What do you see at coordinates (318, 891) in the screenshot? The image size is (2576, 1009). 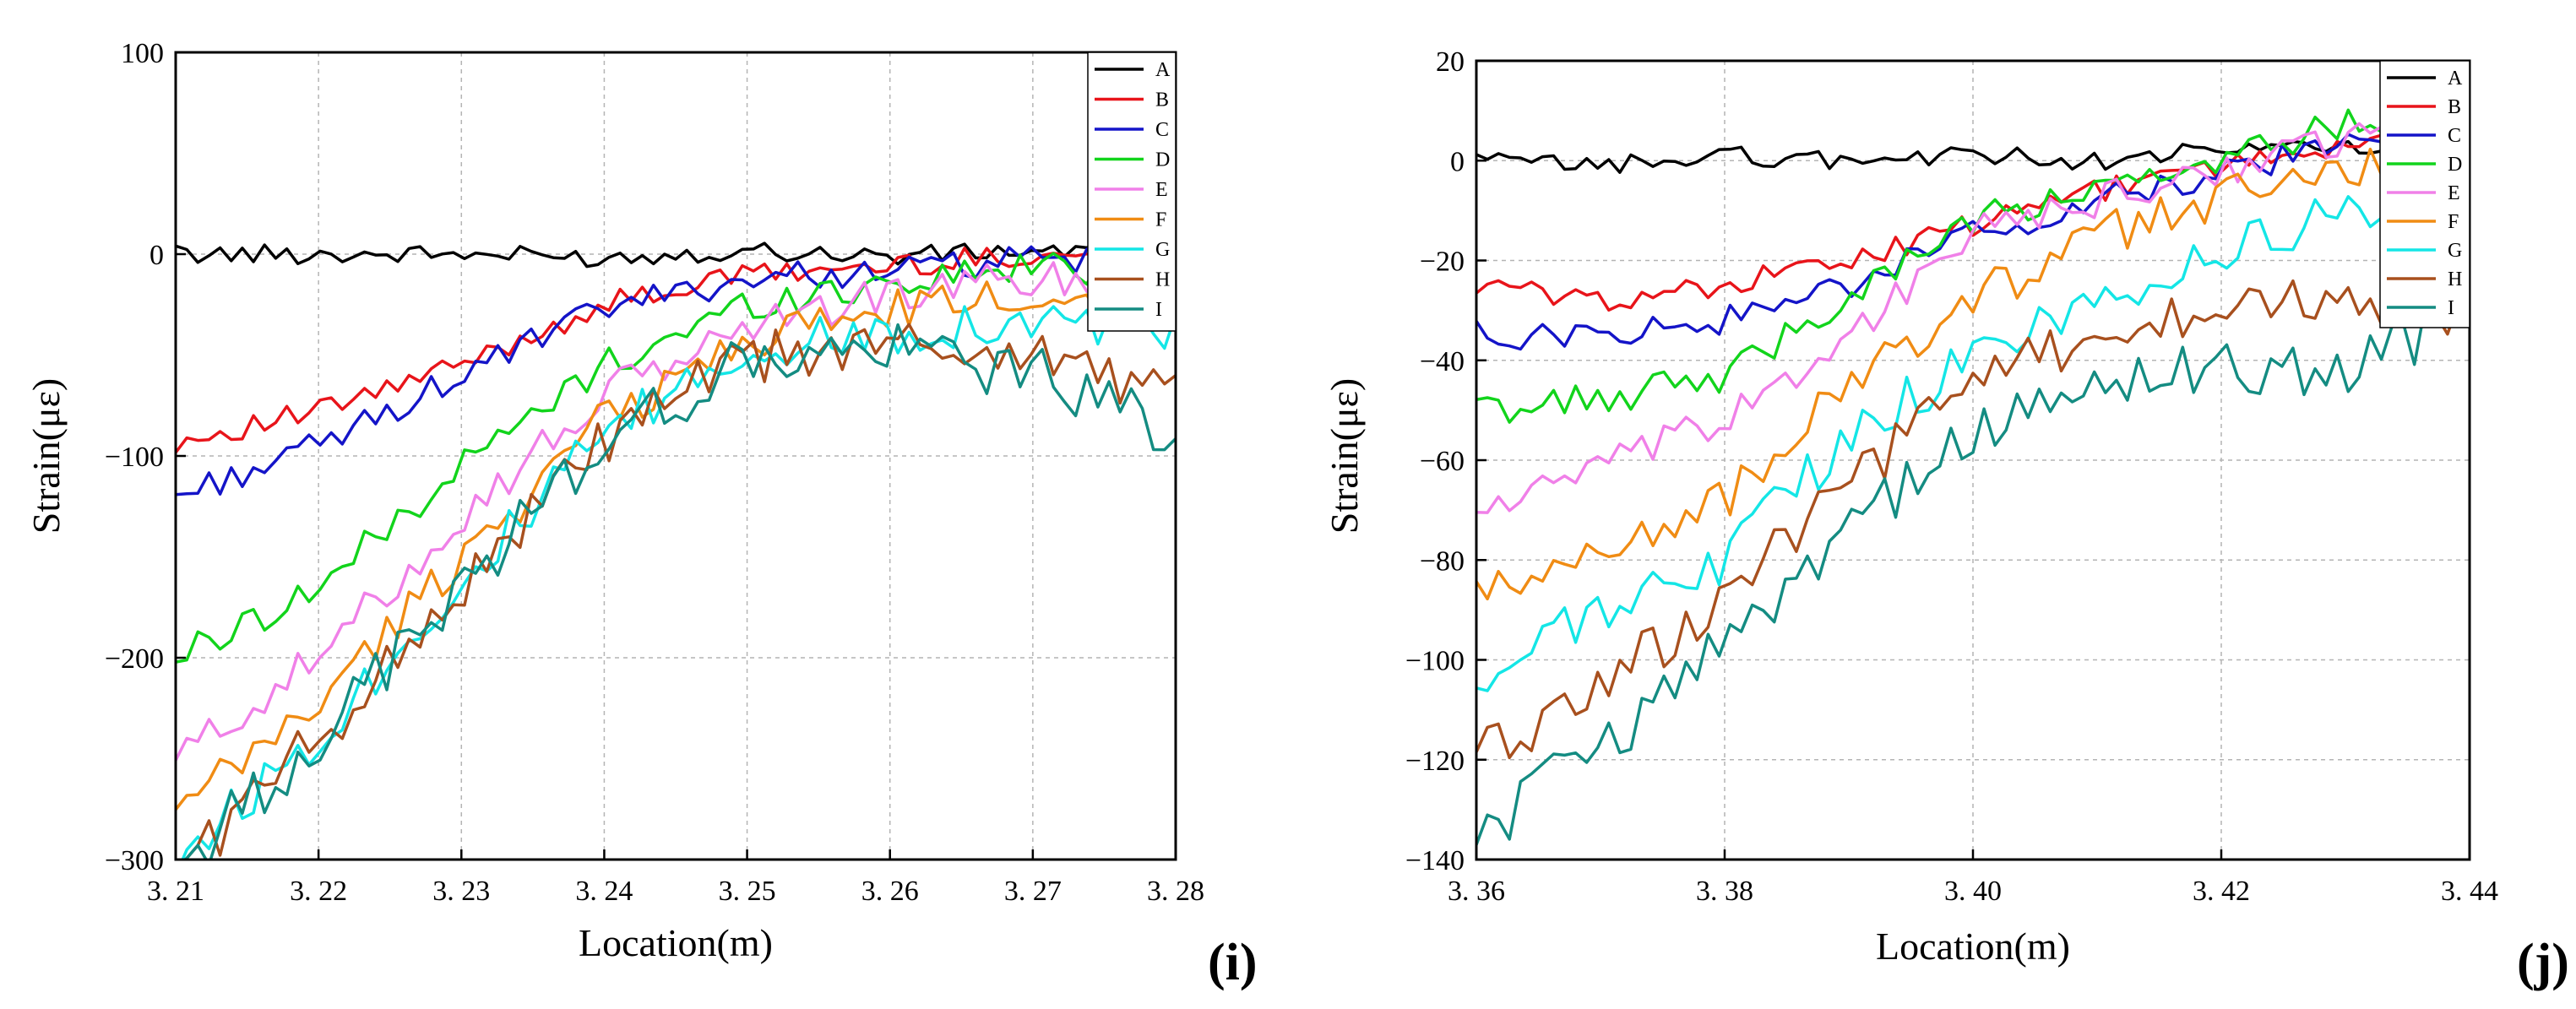 I see `x-tick-label: 3. 22` at bounding box center [318, 891].